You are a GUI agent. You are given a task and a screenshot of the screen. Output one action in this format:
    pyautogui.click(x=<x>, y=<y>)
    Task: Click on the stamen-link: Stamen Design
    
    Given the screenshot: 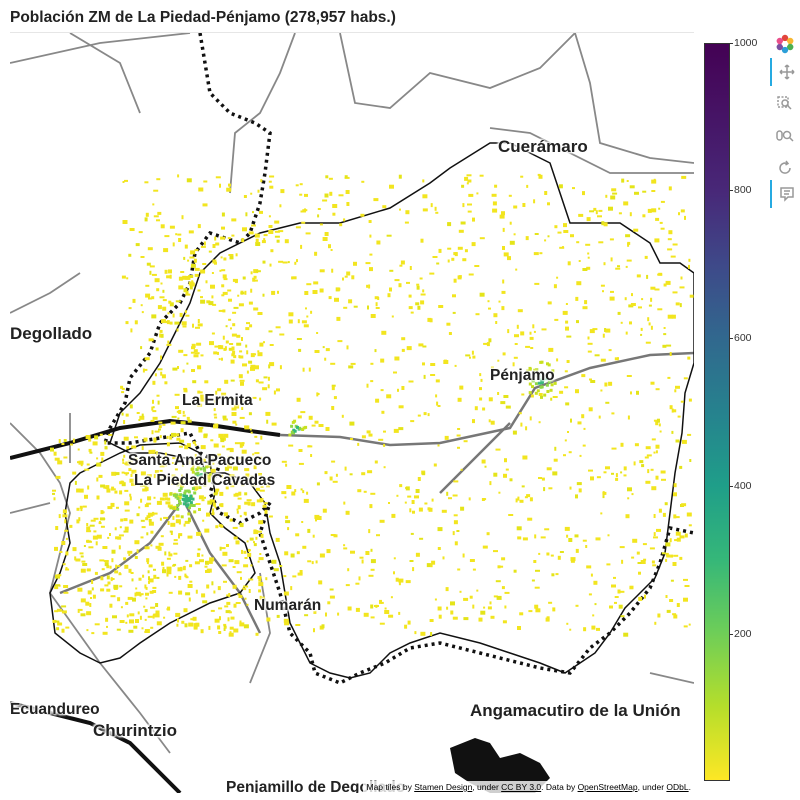 What is the action you would take?
    pyautogui.click(x=443, y=787)
    